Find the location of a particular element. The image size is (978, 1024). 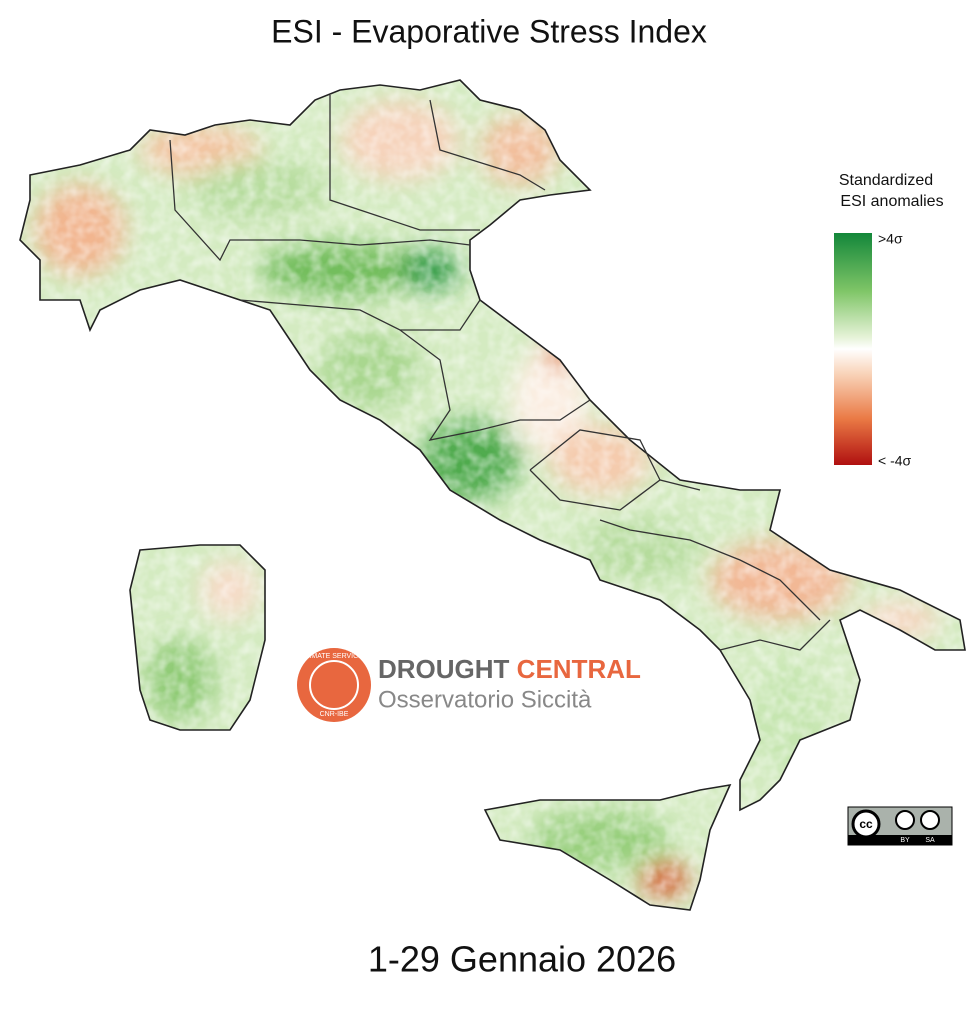

map-date: 1-29 Gennaio 2026 is located at coordinates (522, 959).